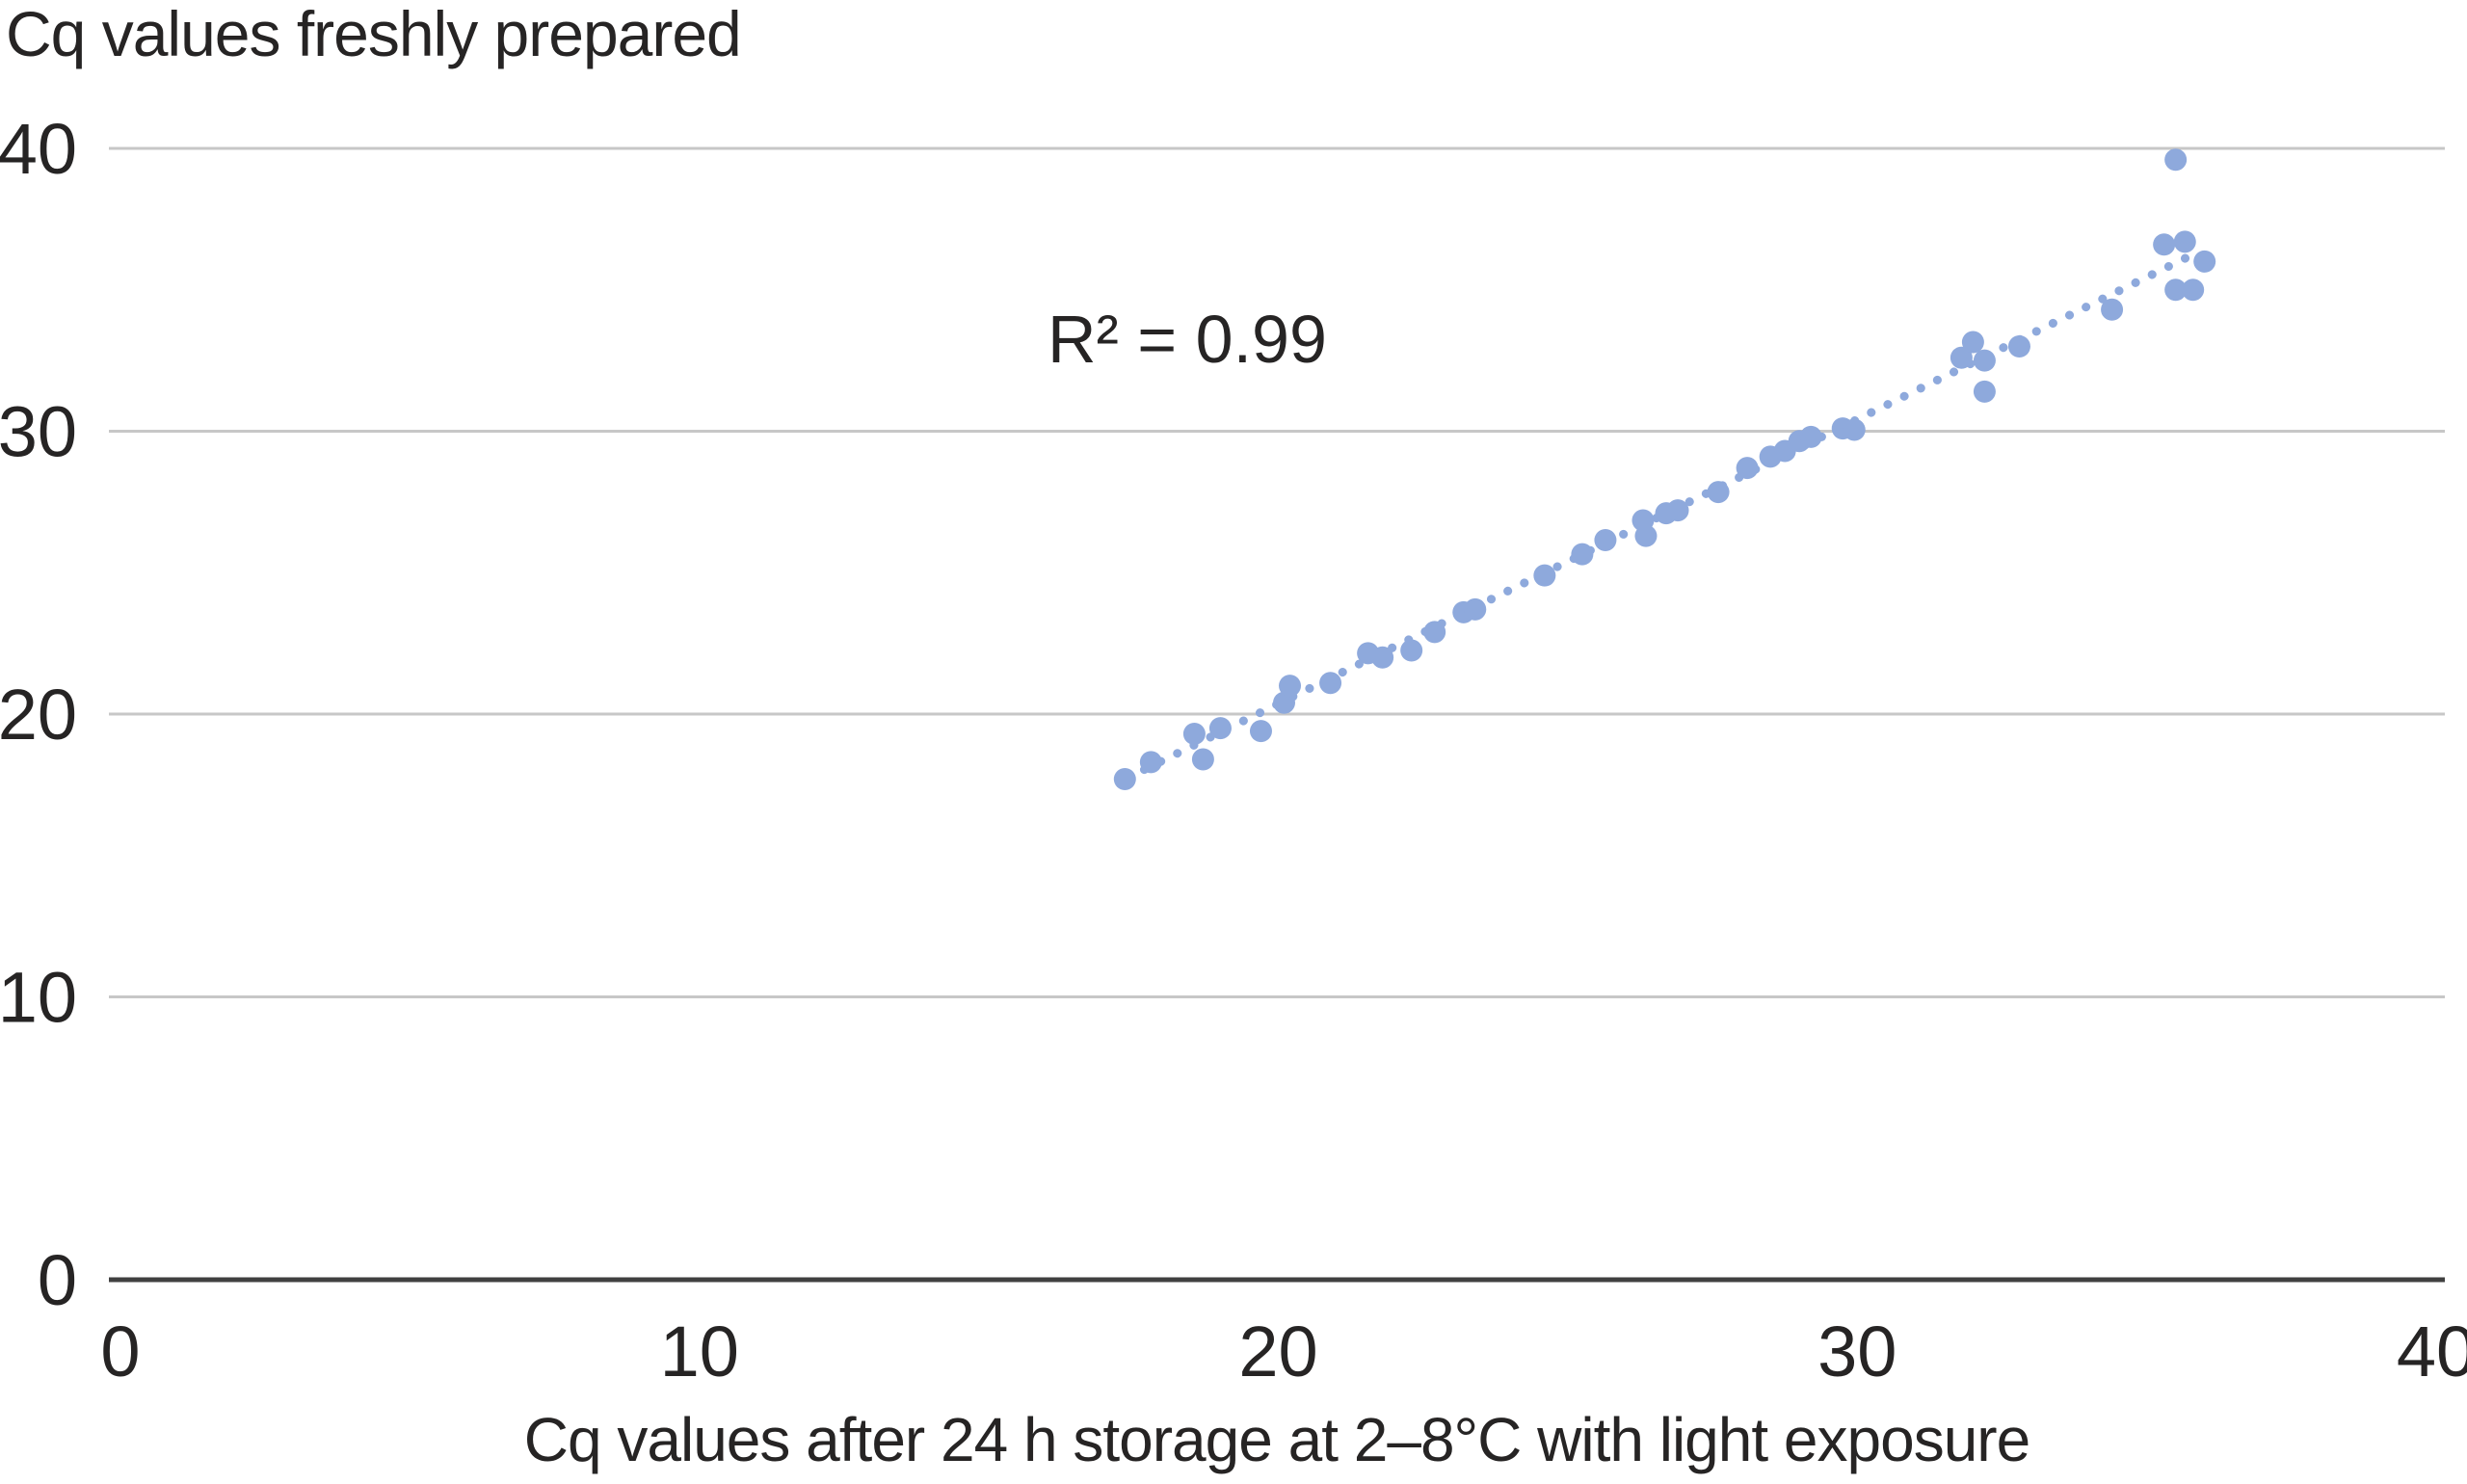 The image size is (2467, 1484). Describe the element at coordinates (1857, 1351) in the screenshot. I see `x-tick-label: 30` at that location.